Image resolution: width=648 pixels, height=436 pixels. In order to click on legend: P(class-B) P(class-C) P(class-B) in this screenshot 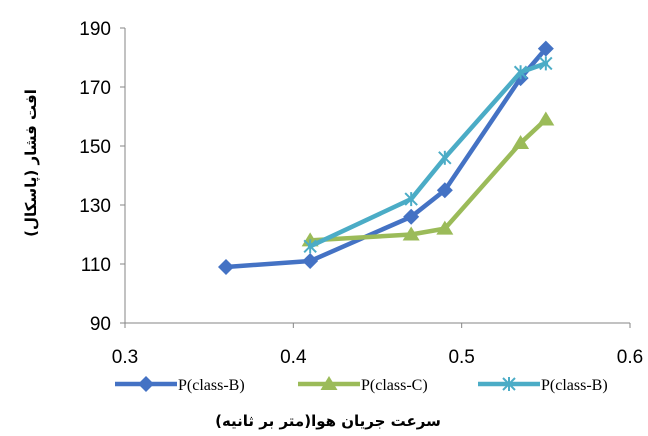, I will do `click(361, 385)`.